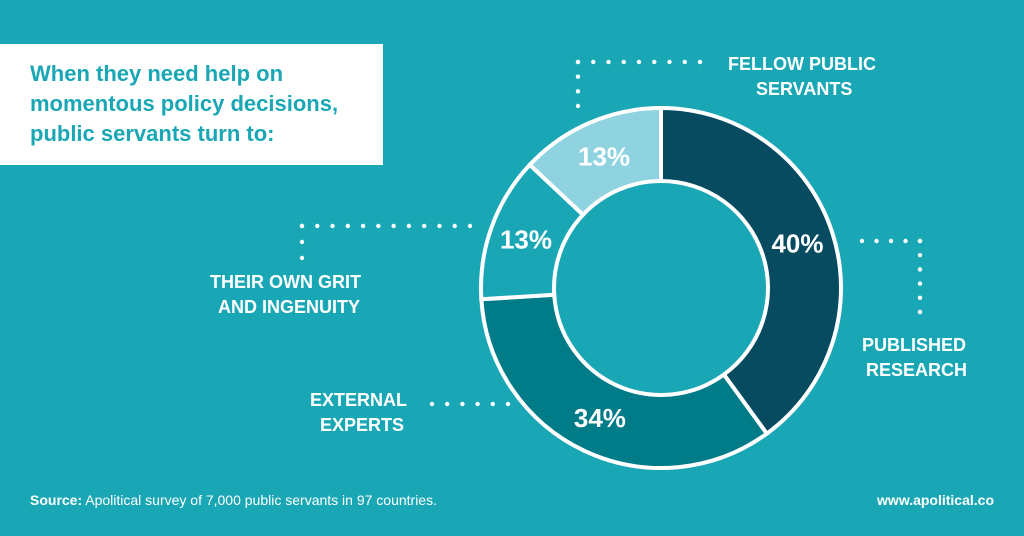  Describe the element at coordinates (526, 239) in the screenshot. I see `value-label-grit-and-ingenuity: 13%` at that location.